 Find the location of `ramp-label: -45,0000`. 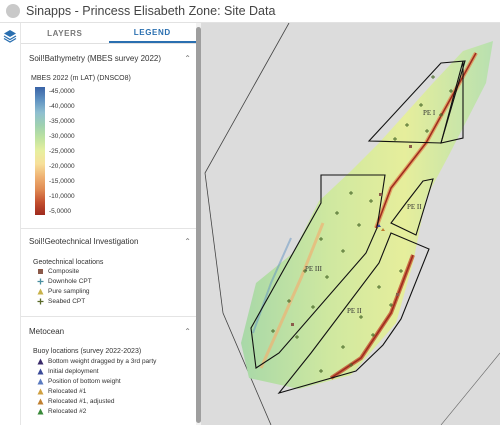

ramp-label: -45,0000 is located at coordinates (62, 91).